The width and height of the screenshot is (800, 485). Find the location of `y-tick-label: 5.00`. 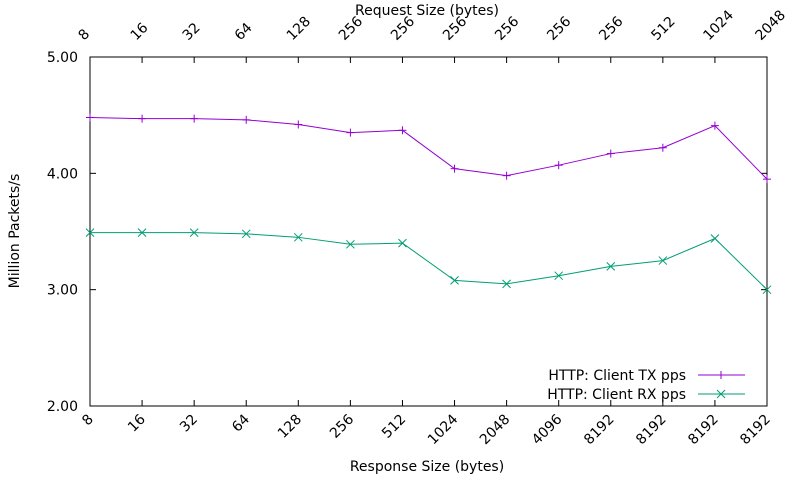

y-tick-label: 5.00 is located at coordinates (62, 58).